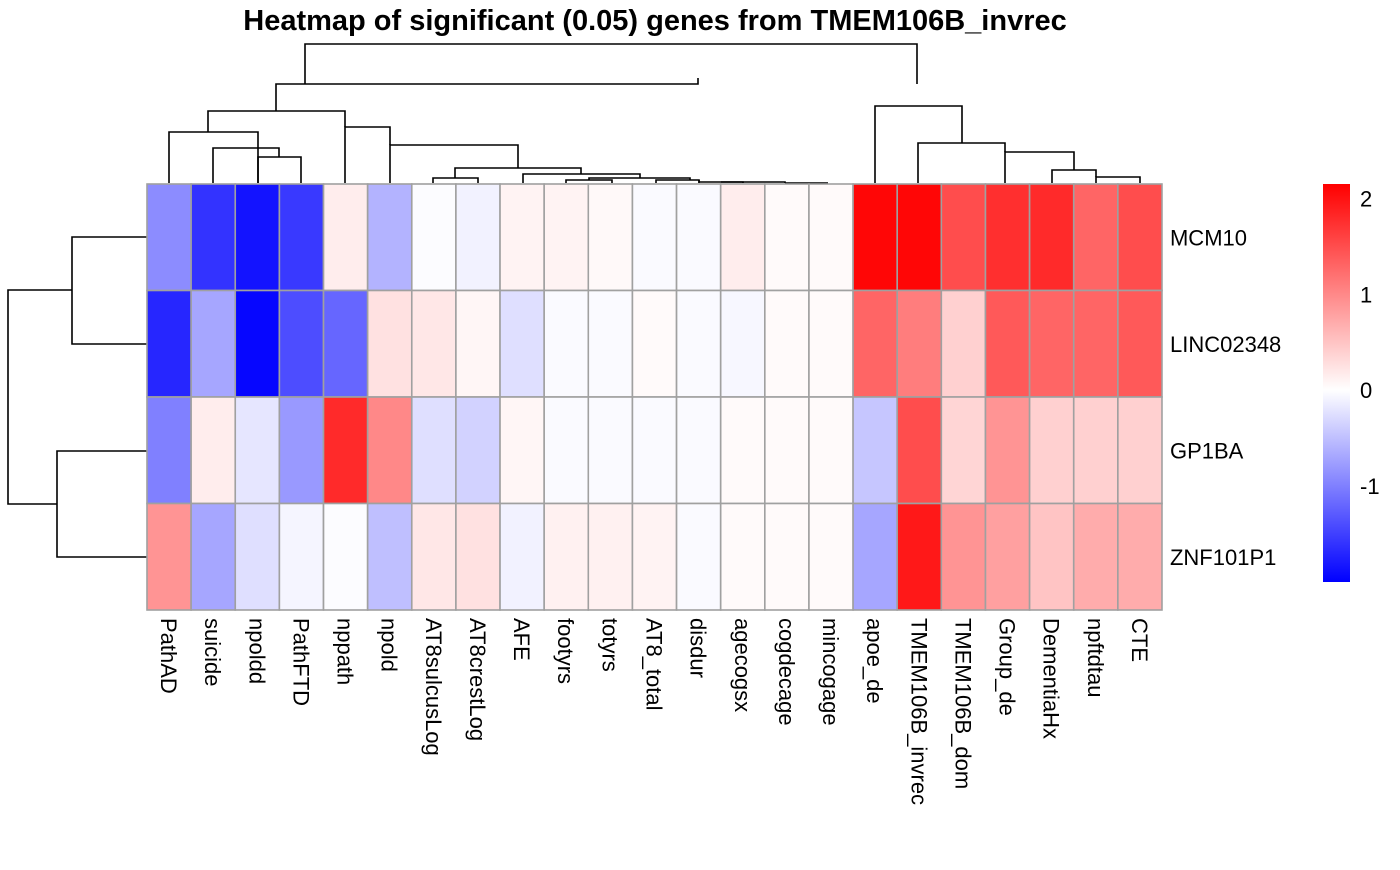  Describe the element at coordinates (609, 645) in the screenshot. I see `column-label: totyrs` at that location.